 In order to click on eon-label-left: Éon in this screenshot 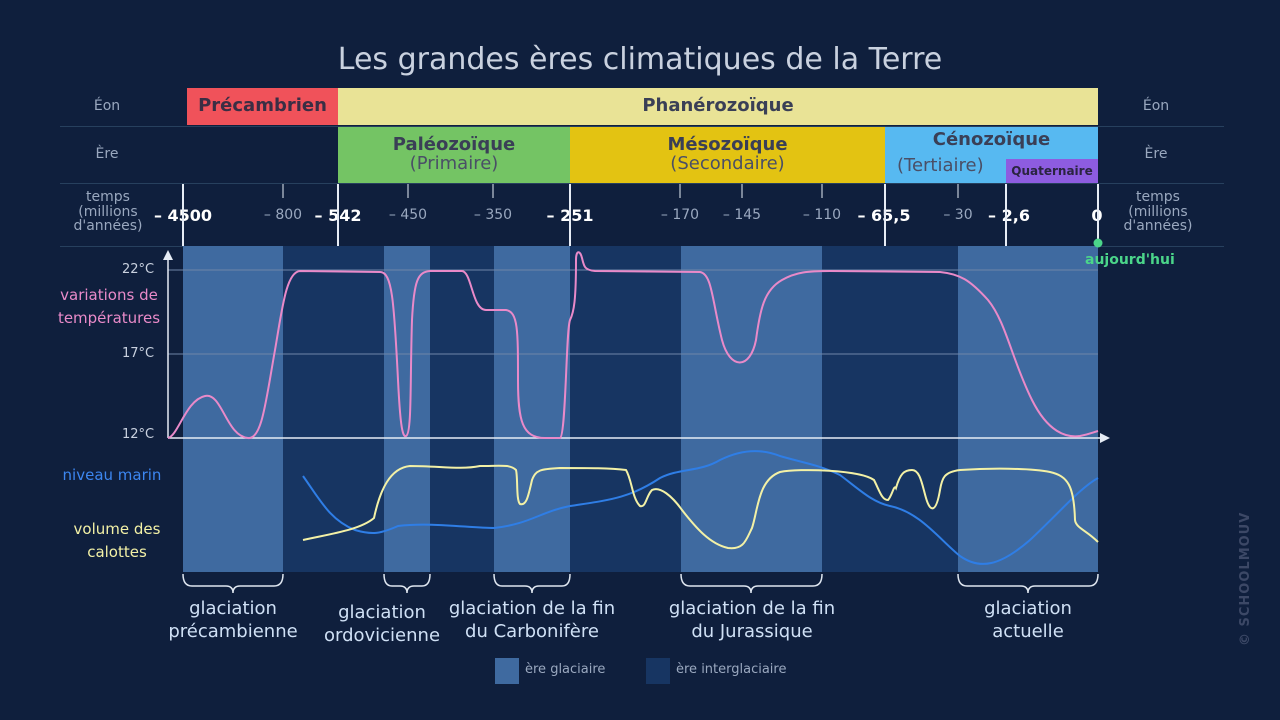, I will do `click(107, 106)`.